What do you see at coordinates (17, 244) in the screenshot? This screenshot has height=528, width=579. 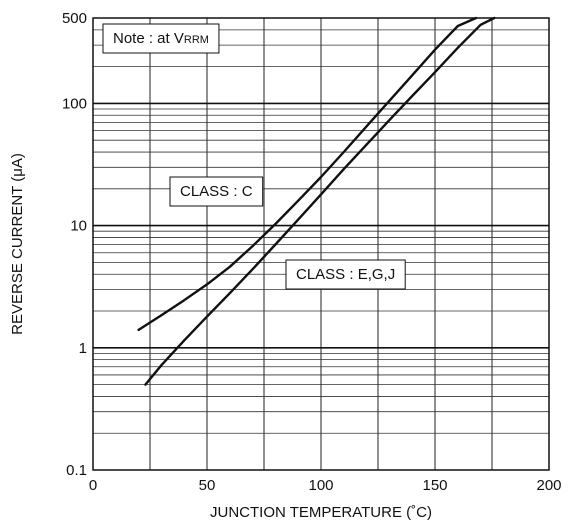 I see `y-axis-title: REVERSE CURRENT (μA)` at bounding box center [17, 244].